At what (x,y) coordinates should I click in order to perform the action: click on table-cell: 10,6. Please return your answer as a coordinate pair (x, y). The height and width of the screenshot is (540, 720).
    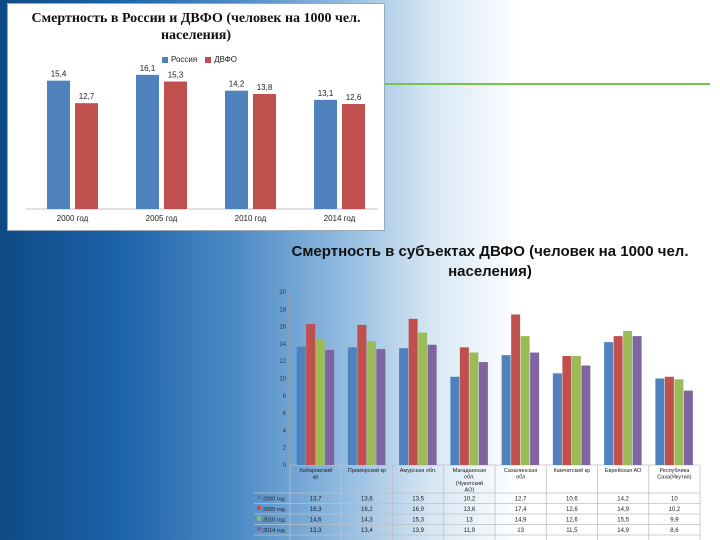
    Looking at the image, I should click on (572, 500).